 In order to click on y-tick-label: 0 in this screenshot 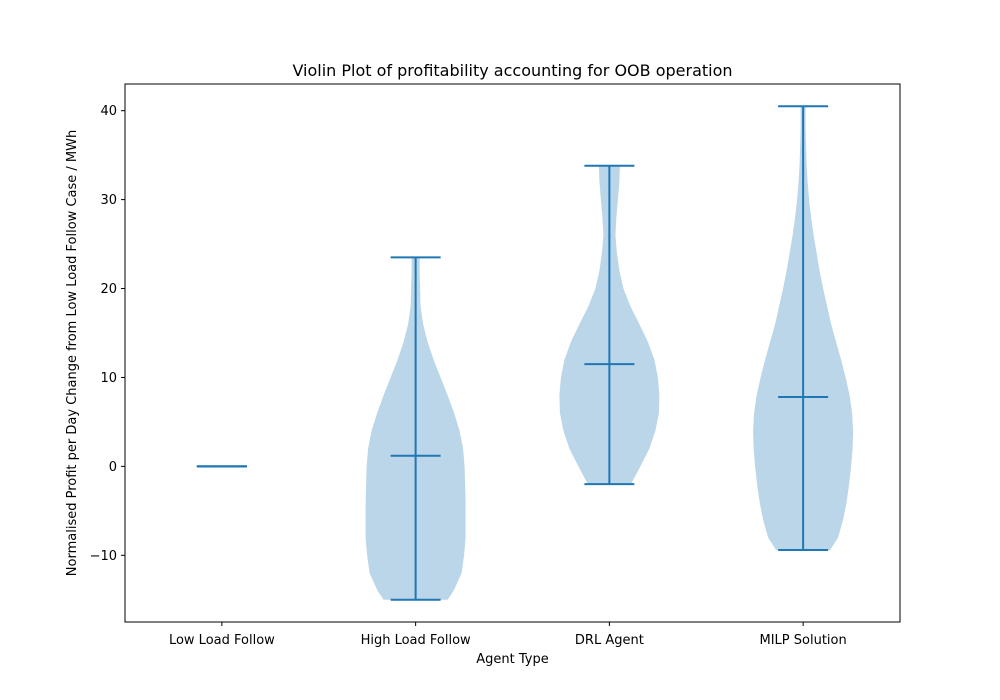, I will do `click(113, 467)`.